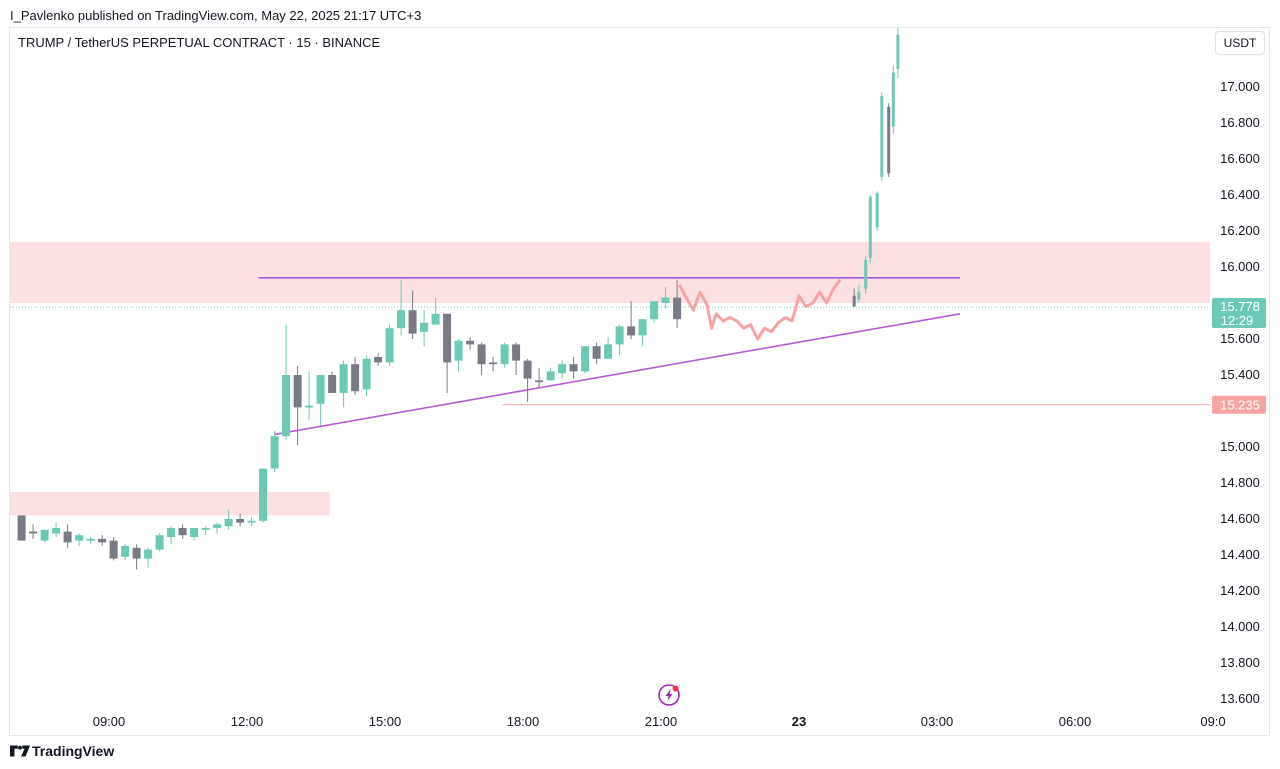  Describe the element at coordinates (1240, 306) in the screenshot. I see `last-price-value: 15.778` at that location.